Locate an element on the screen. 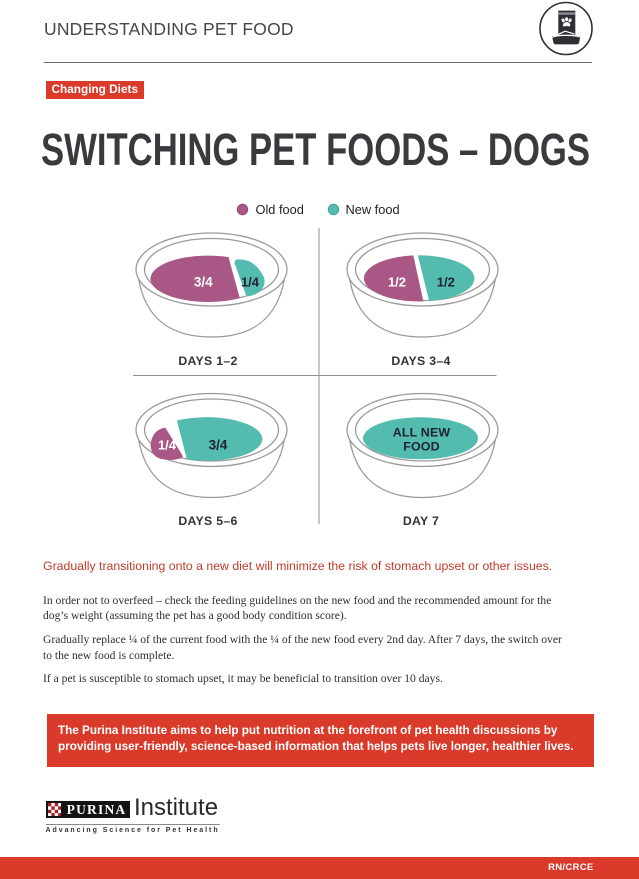 The image size is (639, 879). svg-text: FOOD is located at coordinates (421, 447).